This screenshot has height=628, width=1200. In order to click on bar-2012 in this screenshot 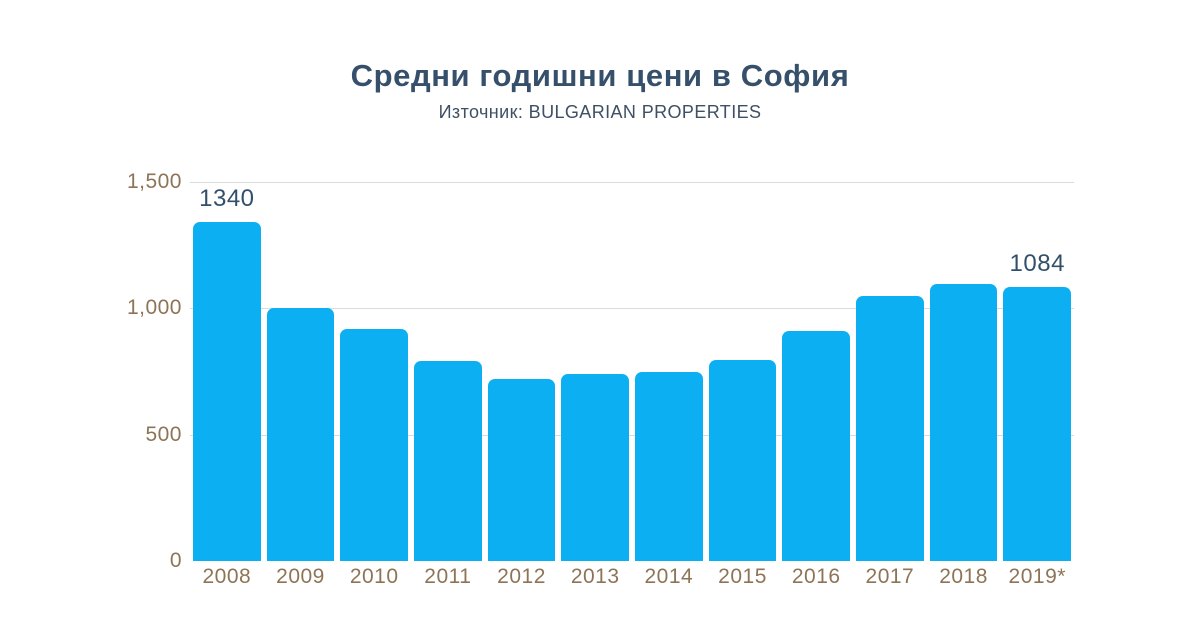, I will do `click(521, 470)`.